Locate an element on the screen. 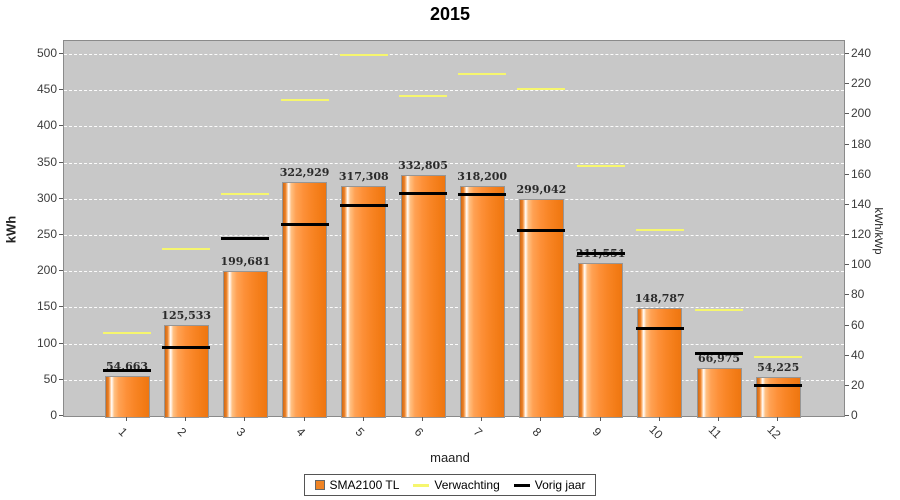 The image size is (900, 500). right-tick-label: 180 is located at coordinates (861, 143).